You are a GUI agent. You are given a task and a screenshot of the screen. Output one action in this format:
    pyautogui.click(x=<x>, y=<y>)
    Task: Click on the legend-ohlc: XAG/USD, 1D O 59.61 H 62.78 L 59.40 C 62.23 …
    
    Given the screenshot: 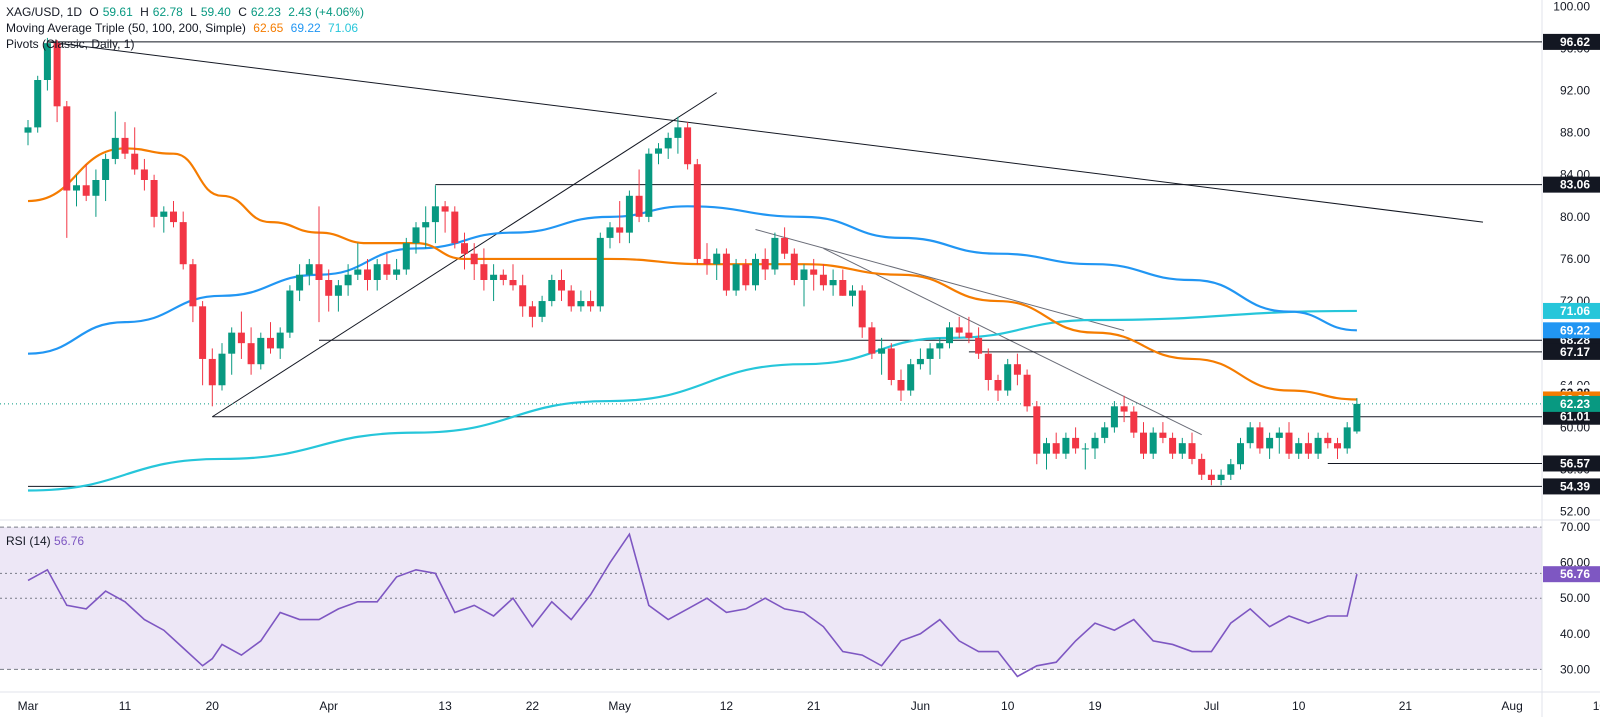 What is the action you would take?
    pyautogui.click(x=187, y=12)
    